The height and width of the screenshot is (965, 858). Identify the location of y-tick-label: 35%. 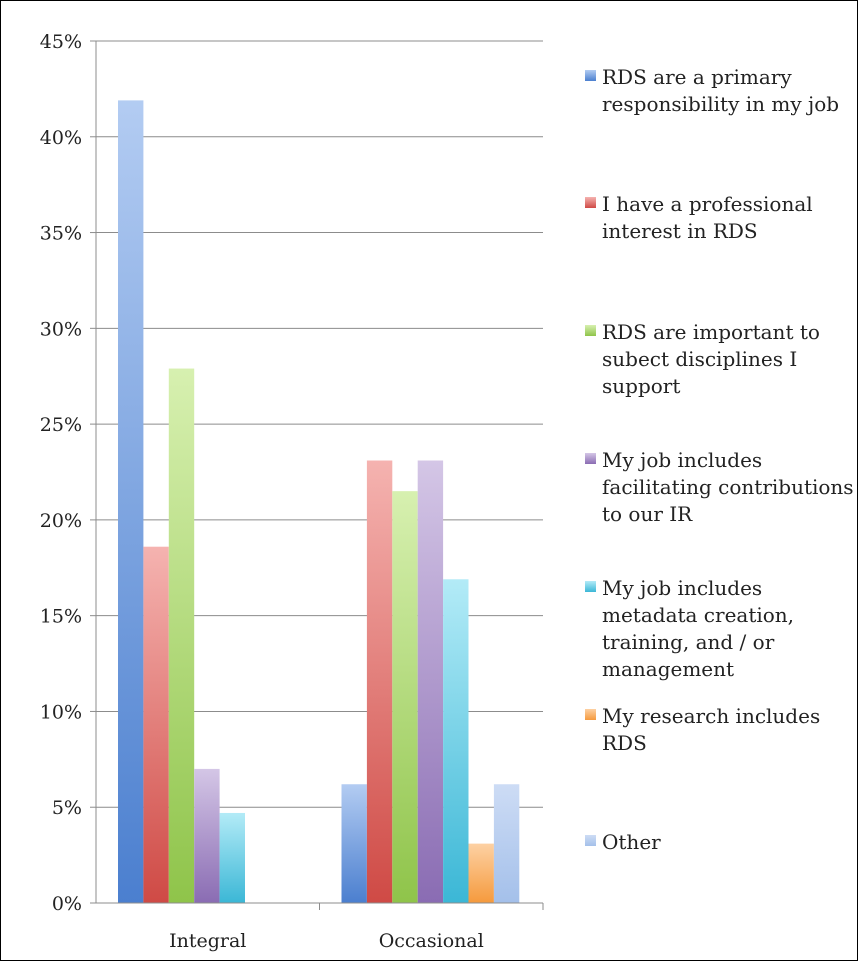
(61, 234).